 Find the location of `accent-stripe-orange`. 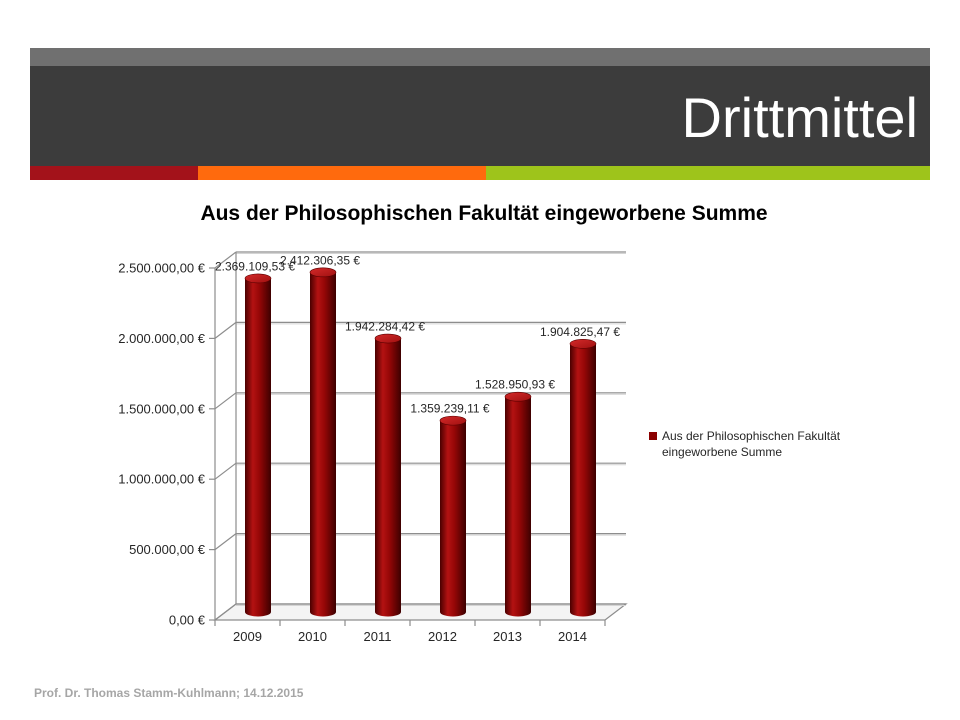

accent-stripe-orange is located at coordinates (342, 173).